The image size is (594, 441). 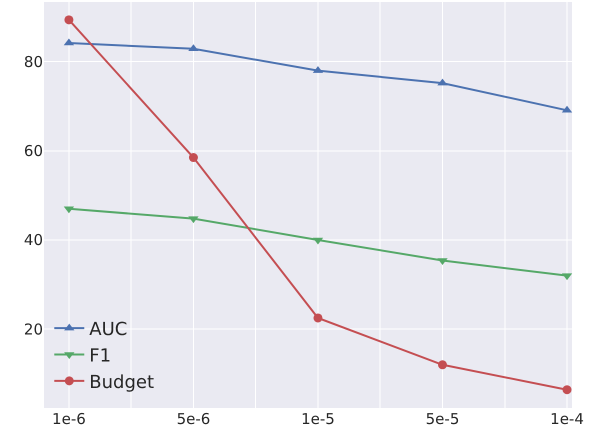 What do you see at coordinates (567, 419) in the screenshot?
I see `x-tick-label: 1e-4` at bounding box center [567, 419].